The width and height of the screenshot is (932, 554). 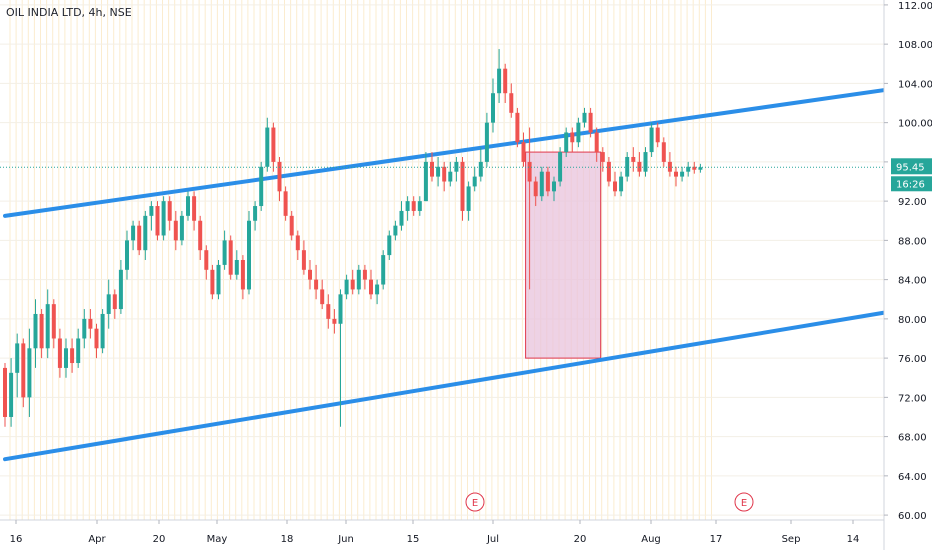 I want to click on earnings-marker-label: E, so click(x=475, y=503).